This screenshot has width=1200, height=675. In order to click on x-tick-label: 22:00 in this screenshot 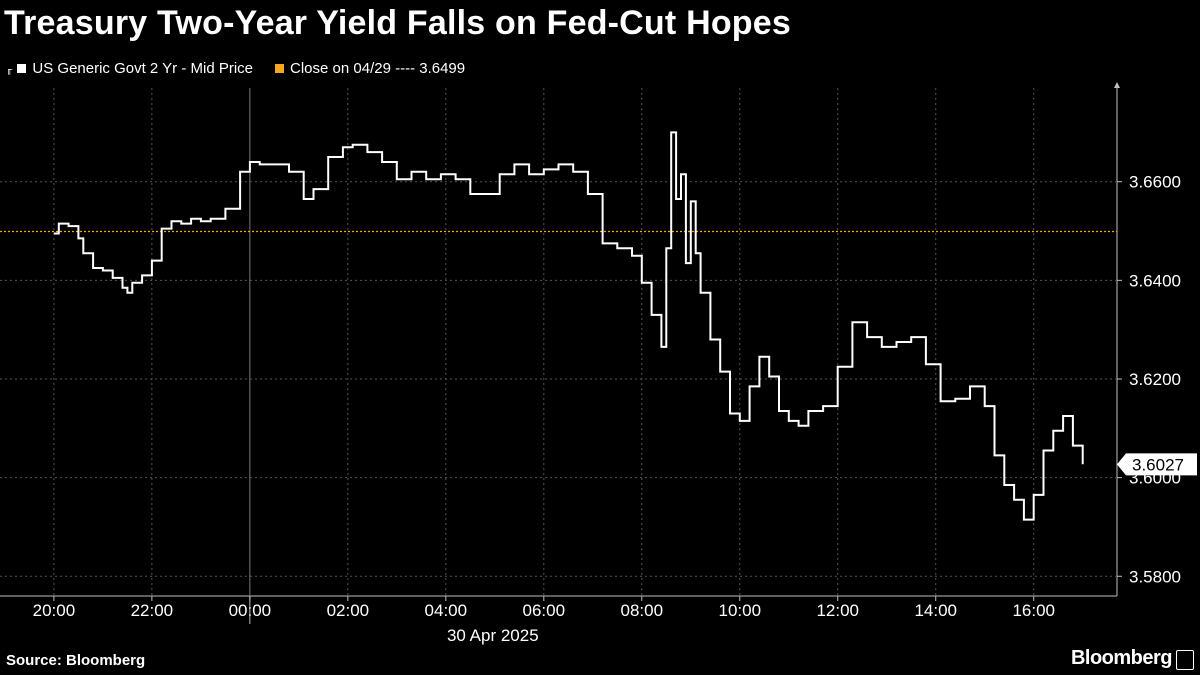, I will do `click(152, 610)`.